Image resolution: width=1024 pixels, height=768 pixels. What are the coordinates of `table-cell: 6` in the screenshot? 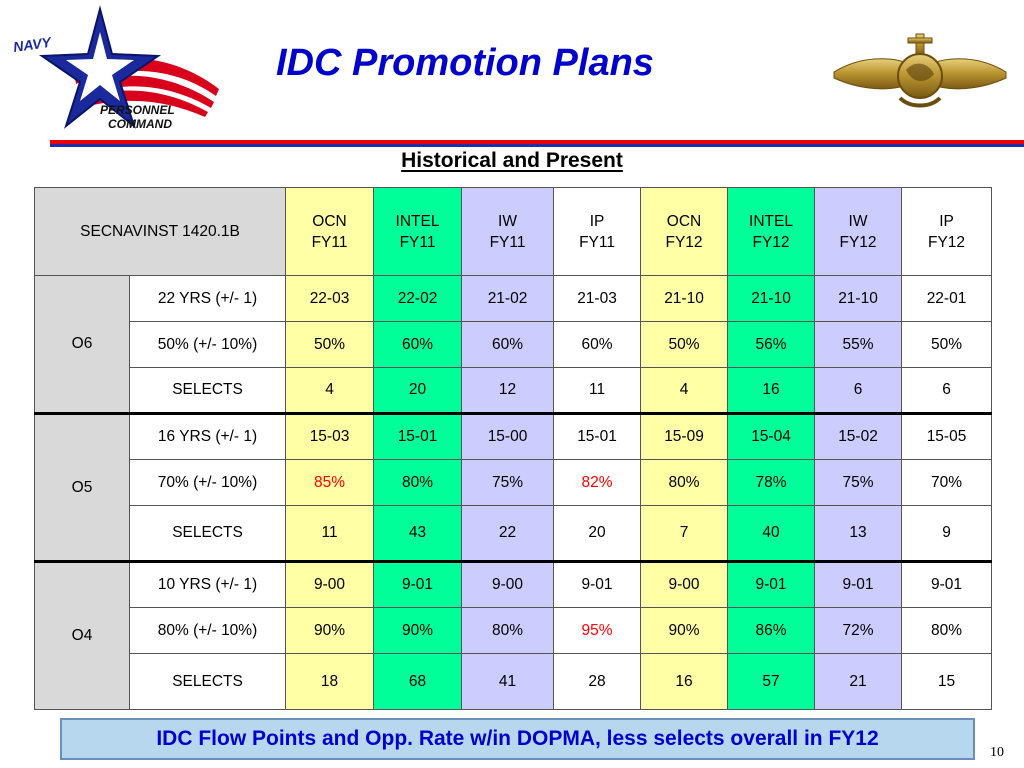 It's located at (947, 390).